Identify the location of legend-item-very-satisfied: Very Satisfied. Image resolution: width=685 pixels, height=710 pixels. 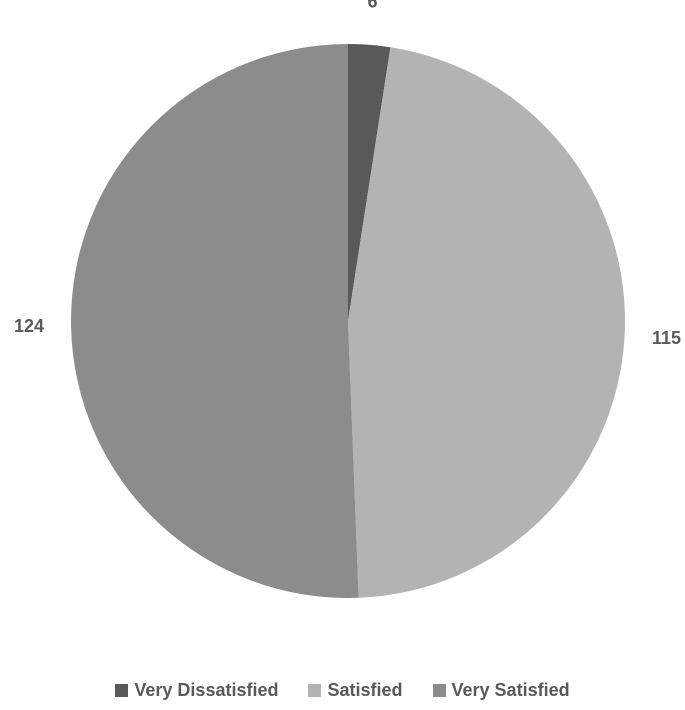
(501, 690).